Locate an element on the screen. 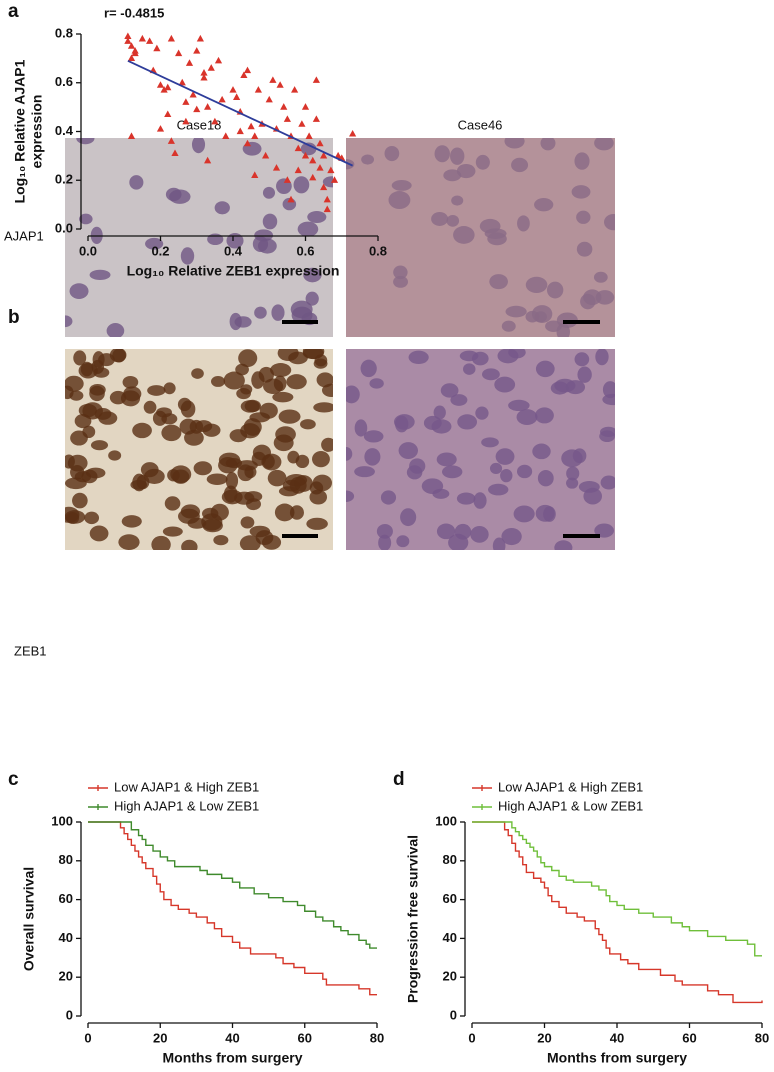  x-tick-label: 40 is located at coordinates (232, 1037).